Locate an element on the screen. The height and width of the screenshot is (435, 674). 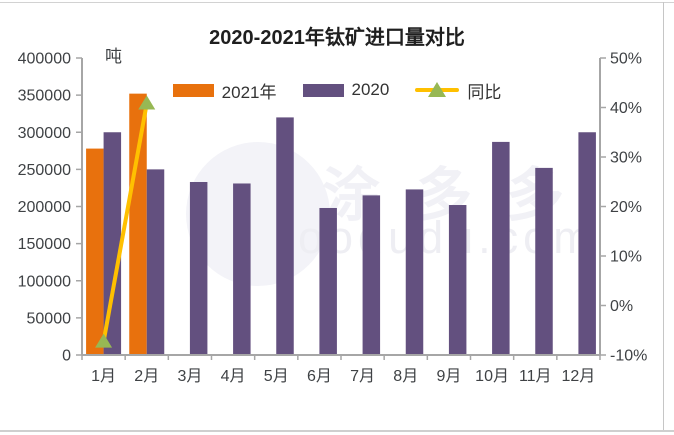
right-tick-label-10%: 10% is located at coordinates (626, 257).